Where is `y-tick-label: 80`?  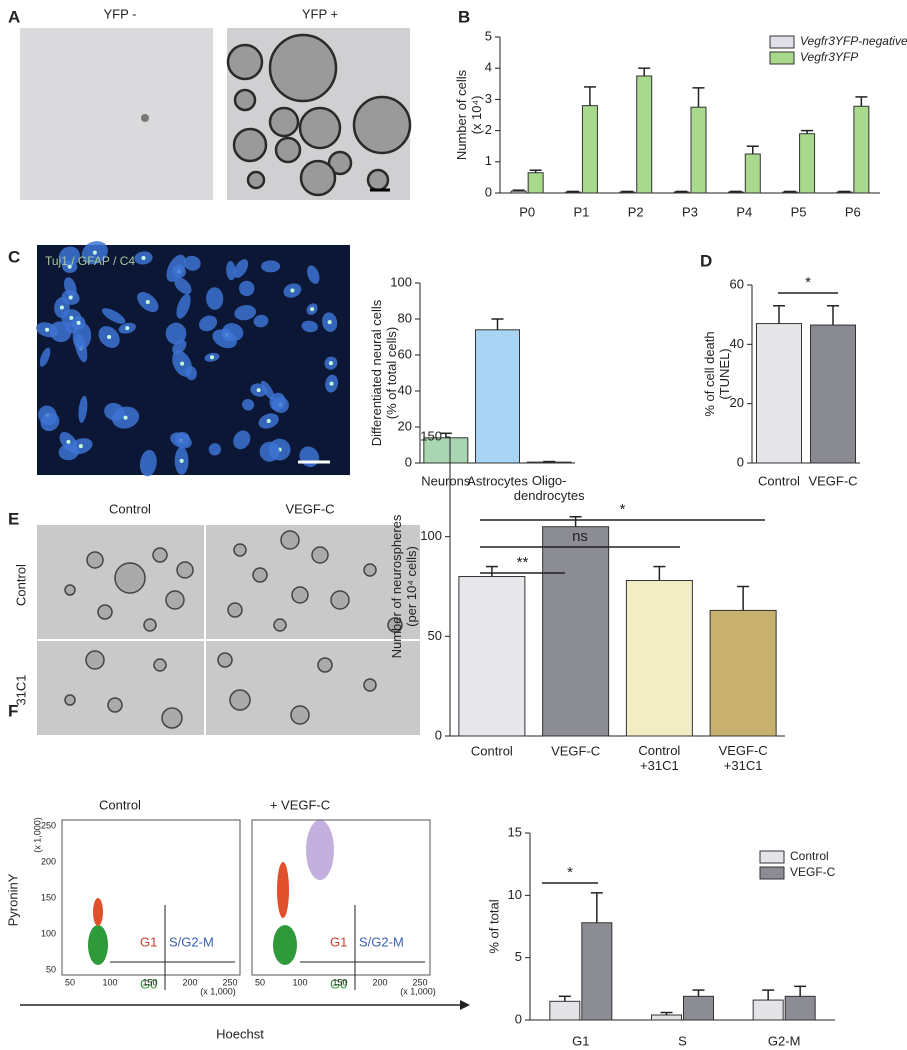
y-tick-label: 80 is located at coordinates (405, 317).